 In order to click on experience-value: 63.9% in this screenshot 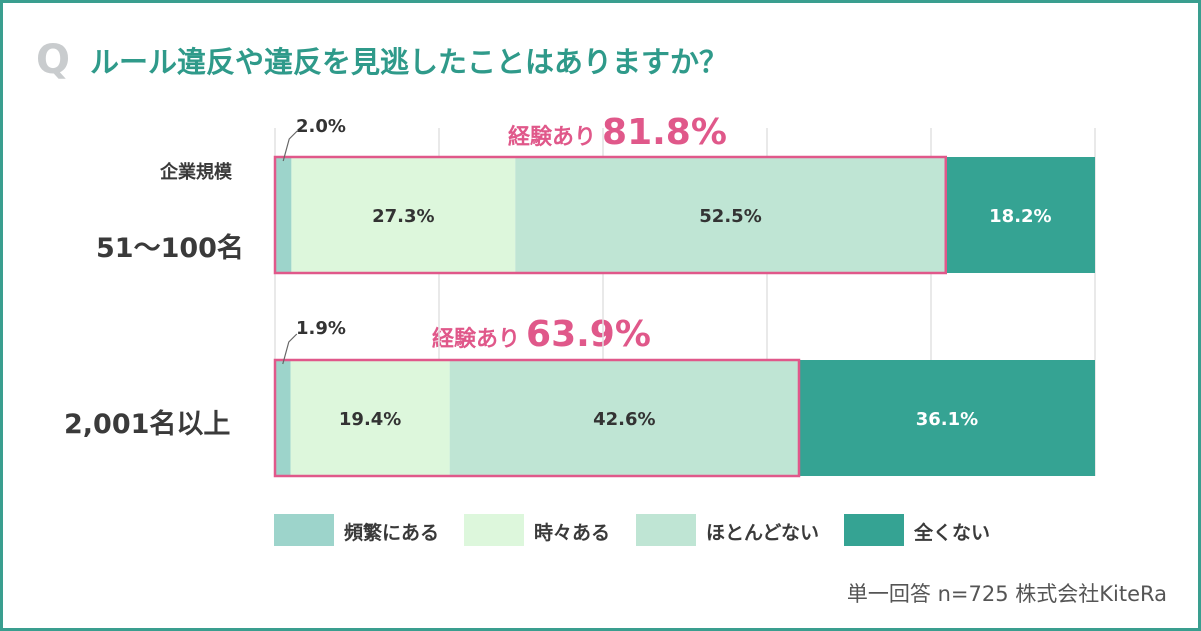, I will do `click(588, 334)`.